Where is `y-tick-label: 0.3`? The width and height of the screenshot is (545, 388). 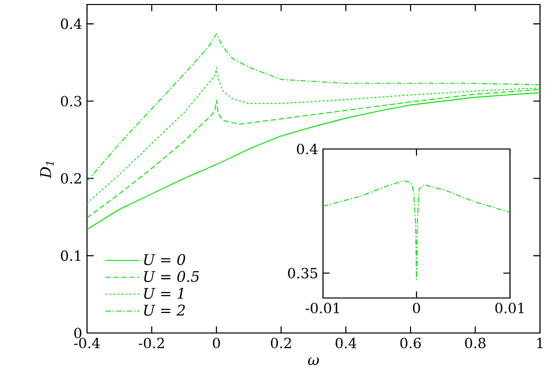
y-tick-label: 0.3 is located at coordinates (71, 101).